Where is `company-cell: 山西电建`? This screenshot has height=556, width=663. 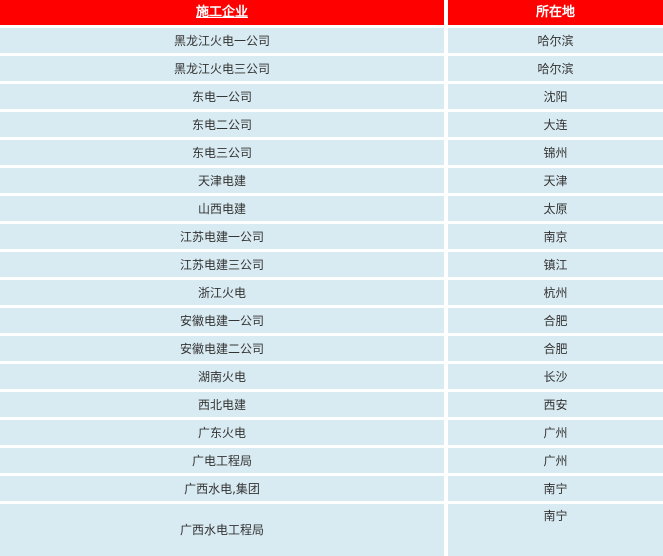
company-cell: 山西电建 is located at coordinates (222, 208).